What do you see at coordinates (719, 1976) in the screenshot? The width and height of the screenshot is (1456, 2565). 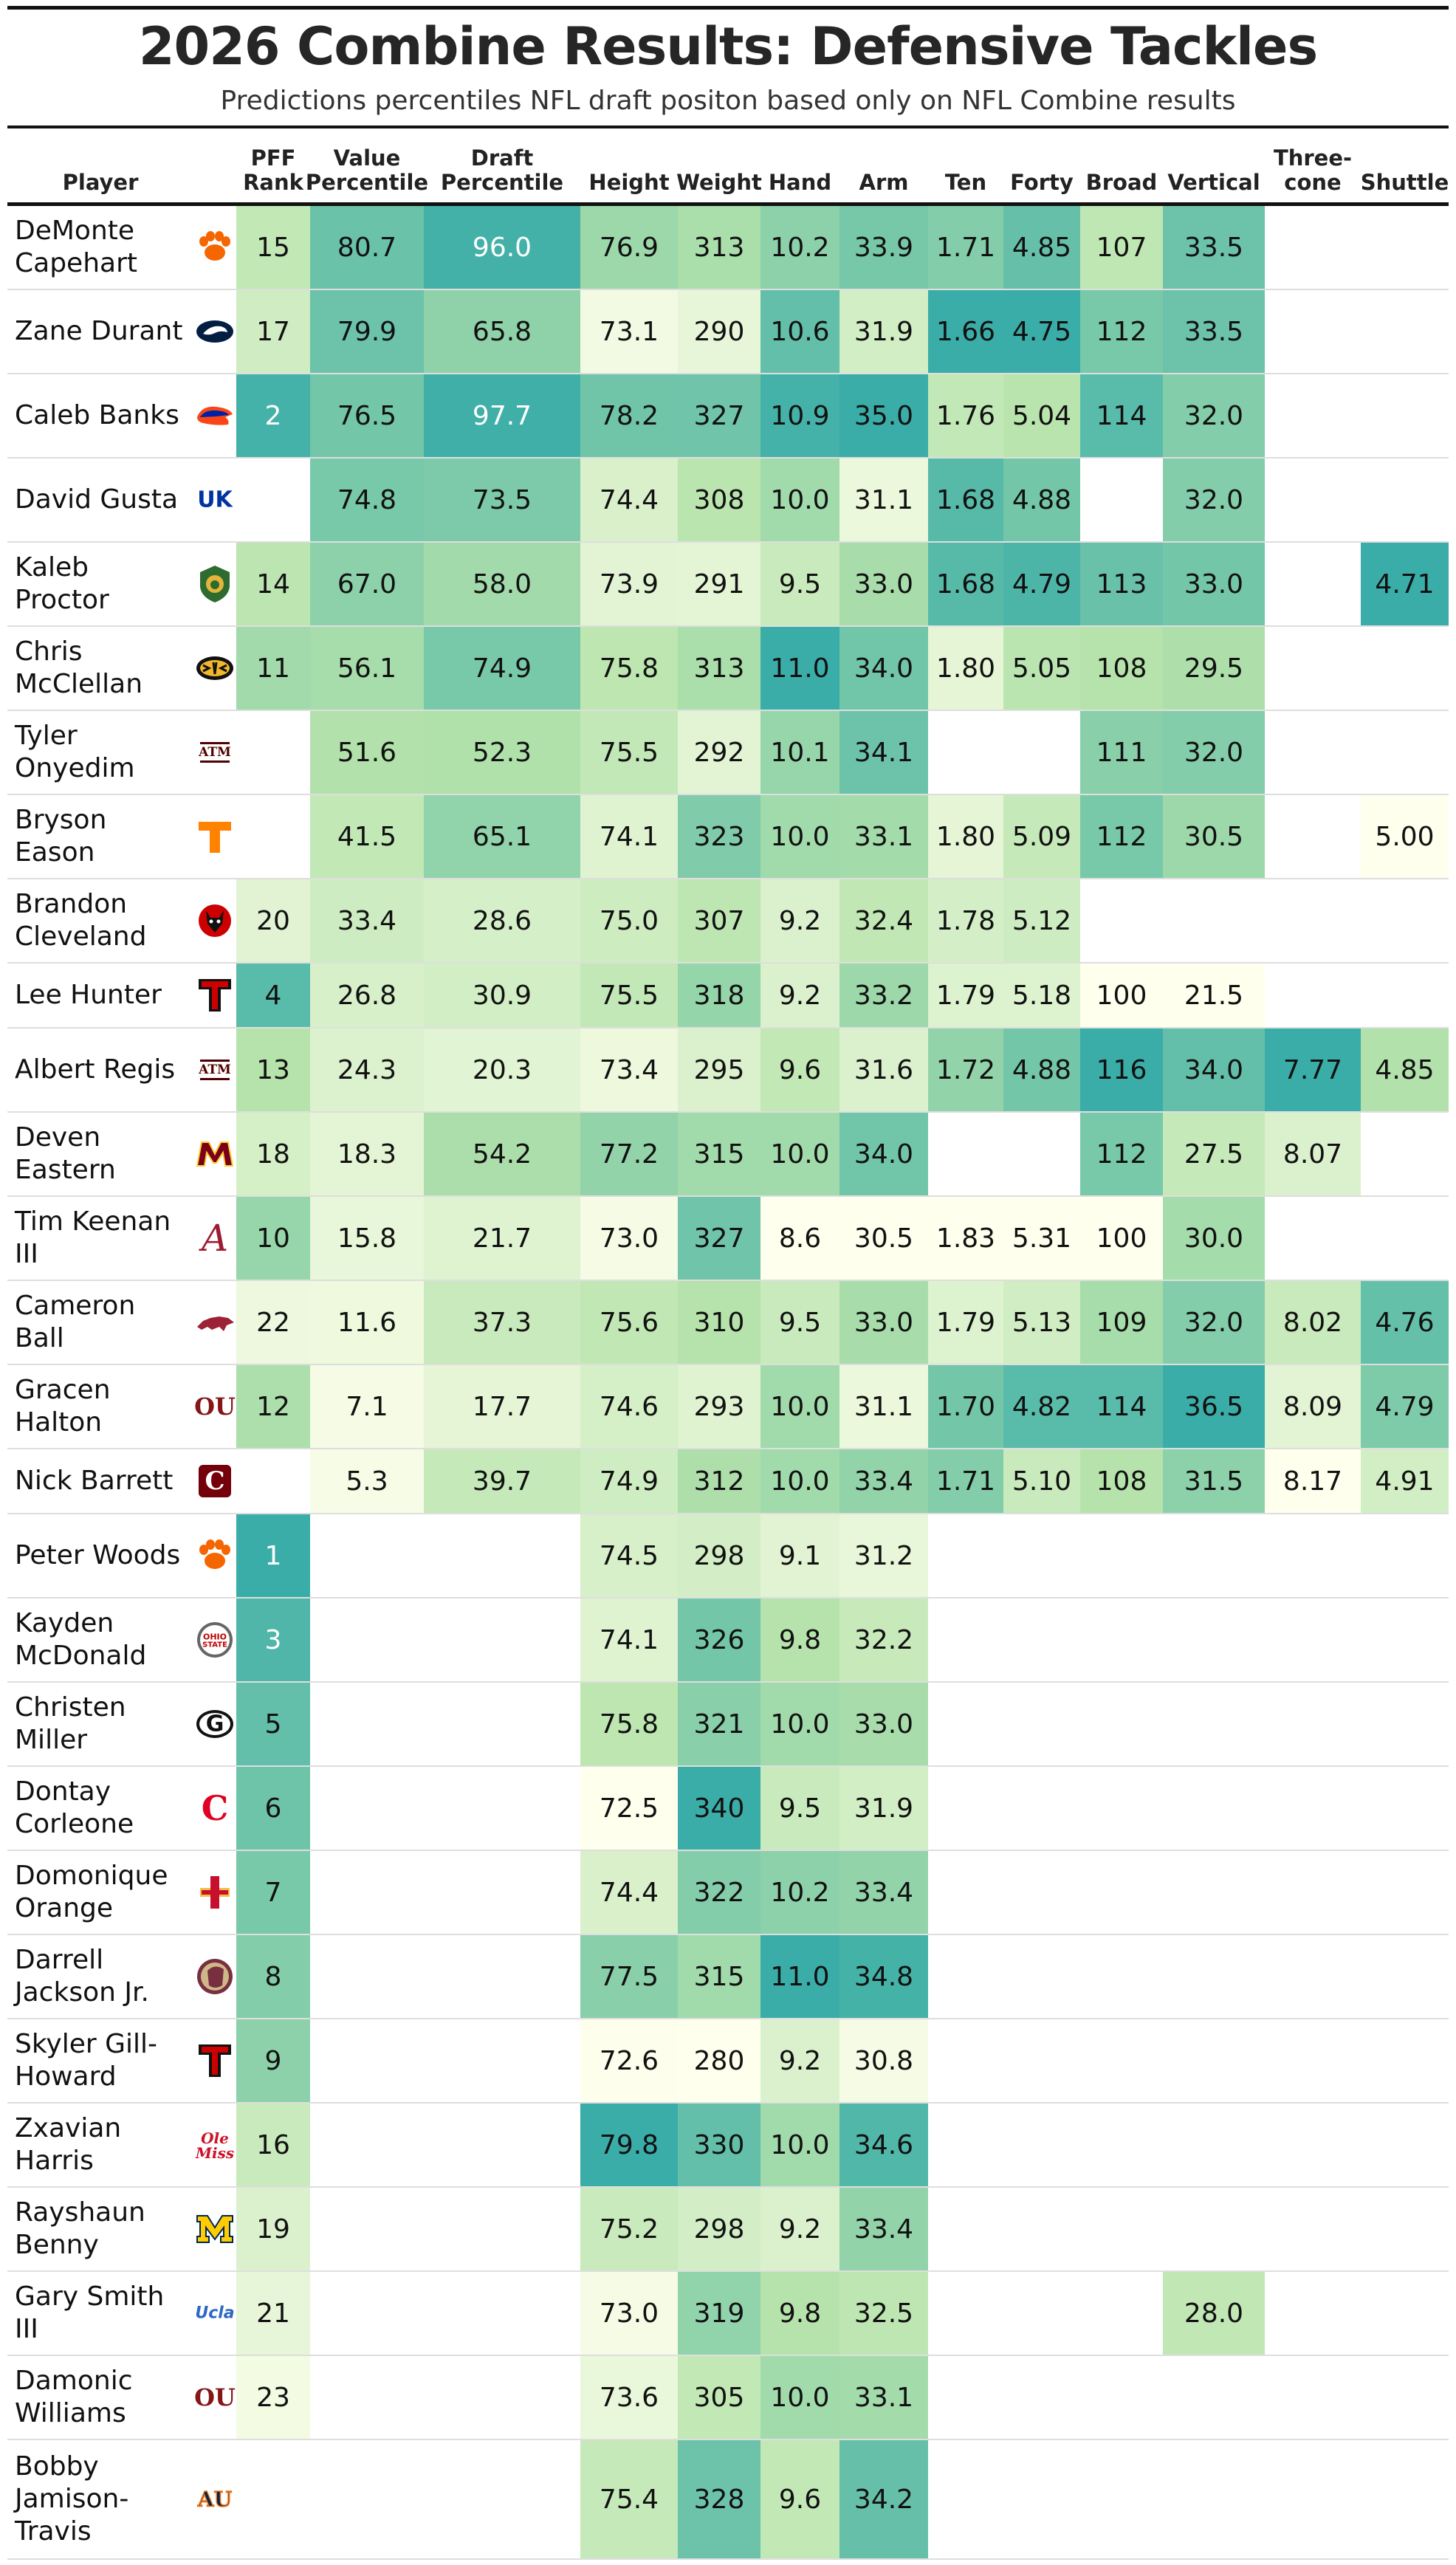 I see `cell-weight: 315` at bounding box center [719, 1976].